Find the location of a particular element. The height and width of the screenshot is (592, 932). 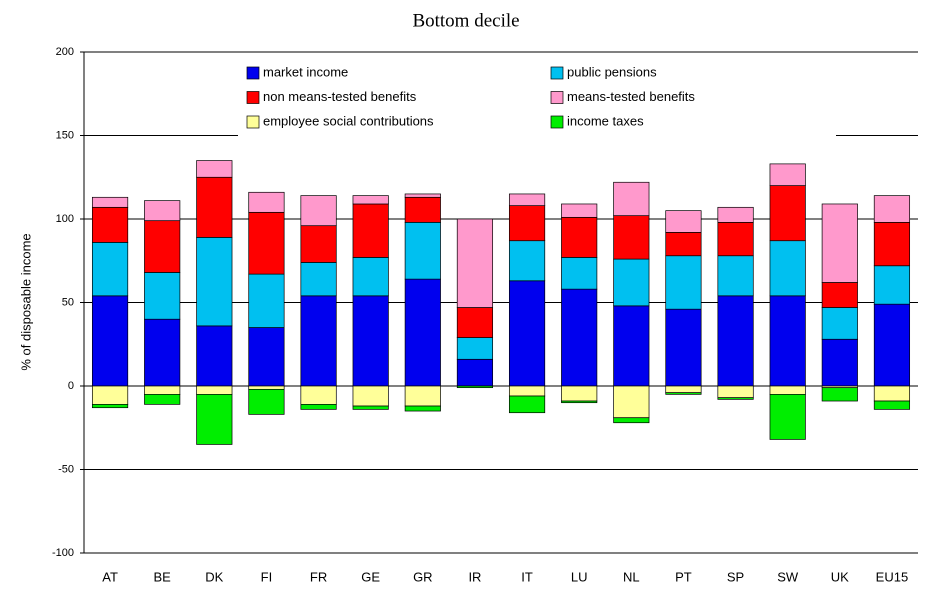

y-tick-label: 100 is located at coordinates (65, 219).